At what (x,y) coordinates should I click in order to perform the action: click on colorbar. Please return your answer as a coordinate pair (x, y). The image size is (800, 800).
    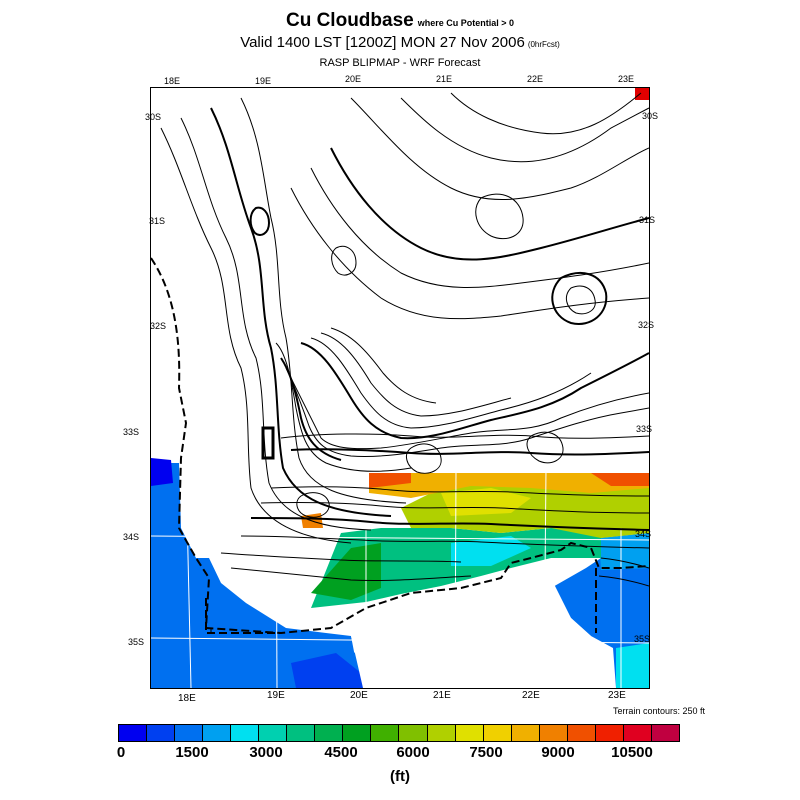
    Looking at the image, I should click on (399, 733).